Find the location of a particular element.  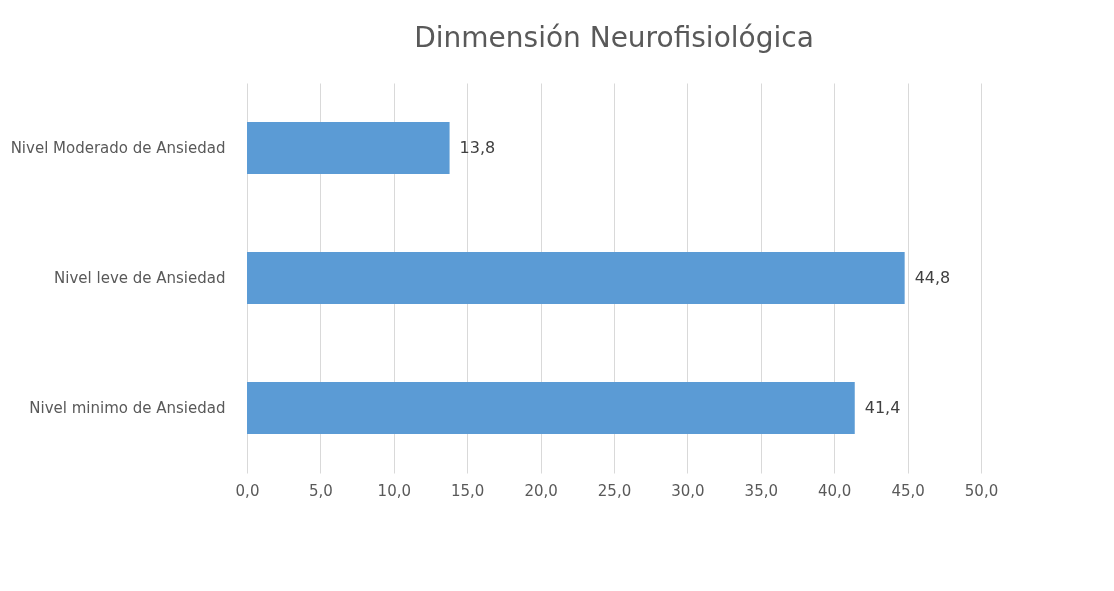

y-tick-label: Nivel leve de Ansiedad is located at coordinates (140, 278).